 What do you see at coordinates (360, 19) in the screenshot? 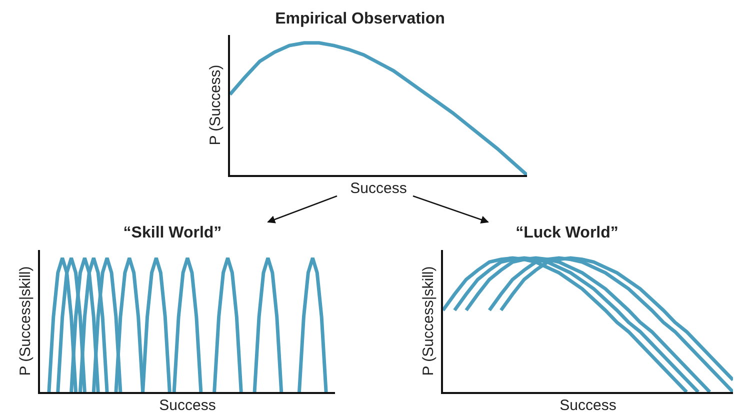
I see `chart-title: Empirical Observation` at bounding box center [360, 19].